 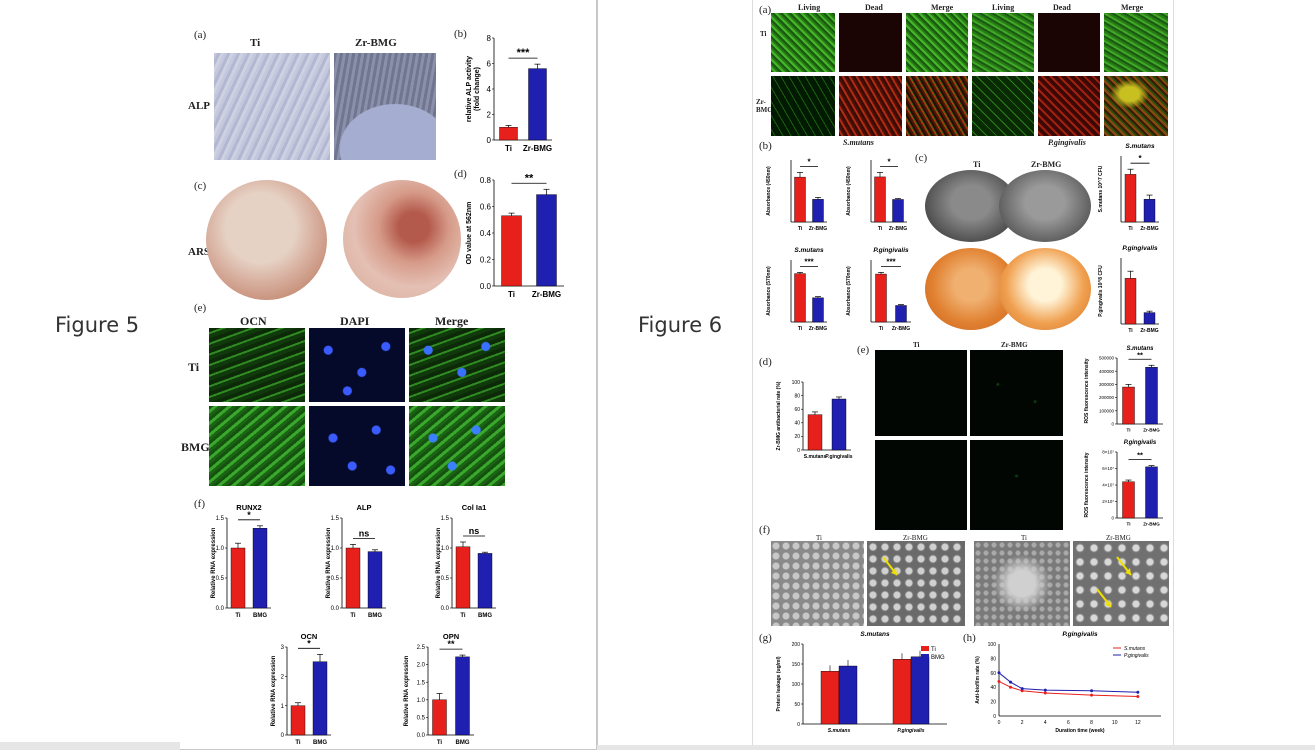 What do you see at coordinates (942, 7) in the screenshot?
I see `f6a-col-2: Merge` at bounding box center [942, 7].